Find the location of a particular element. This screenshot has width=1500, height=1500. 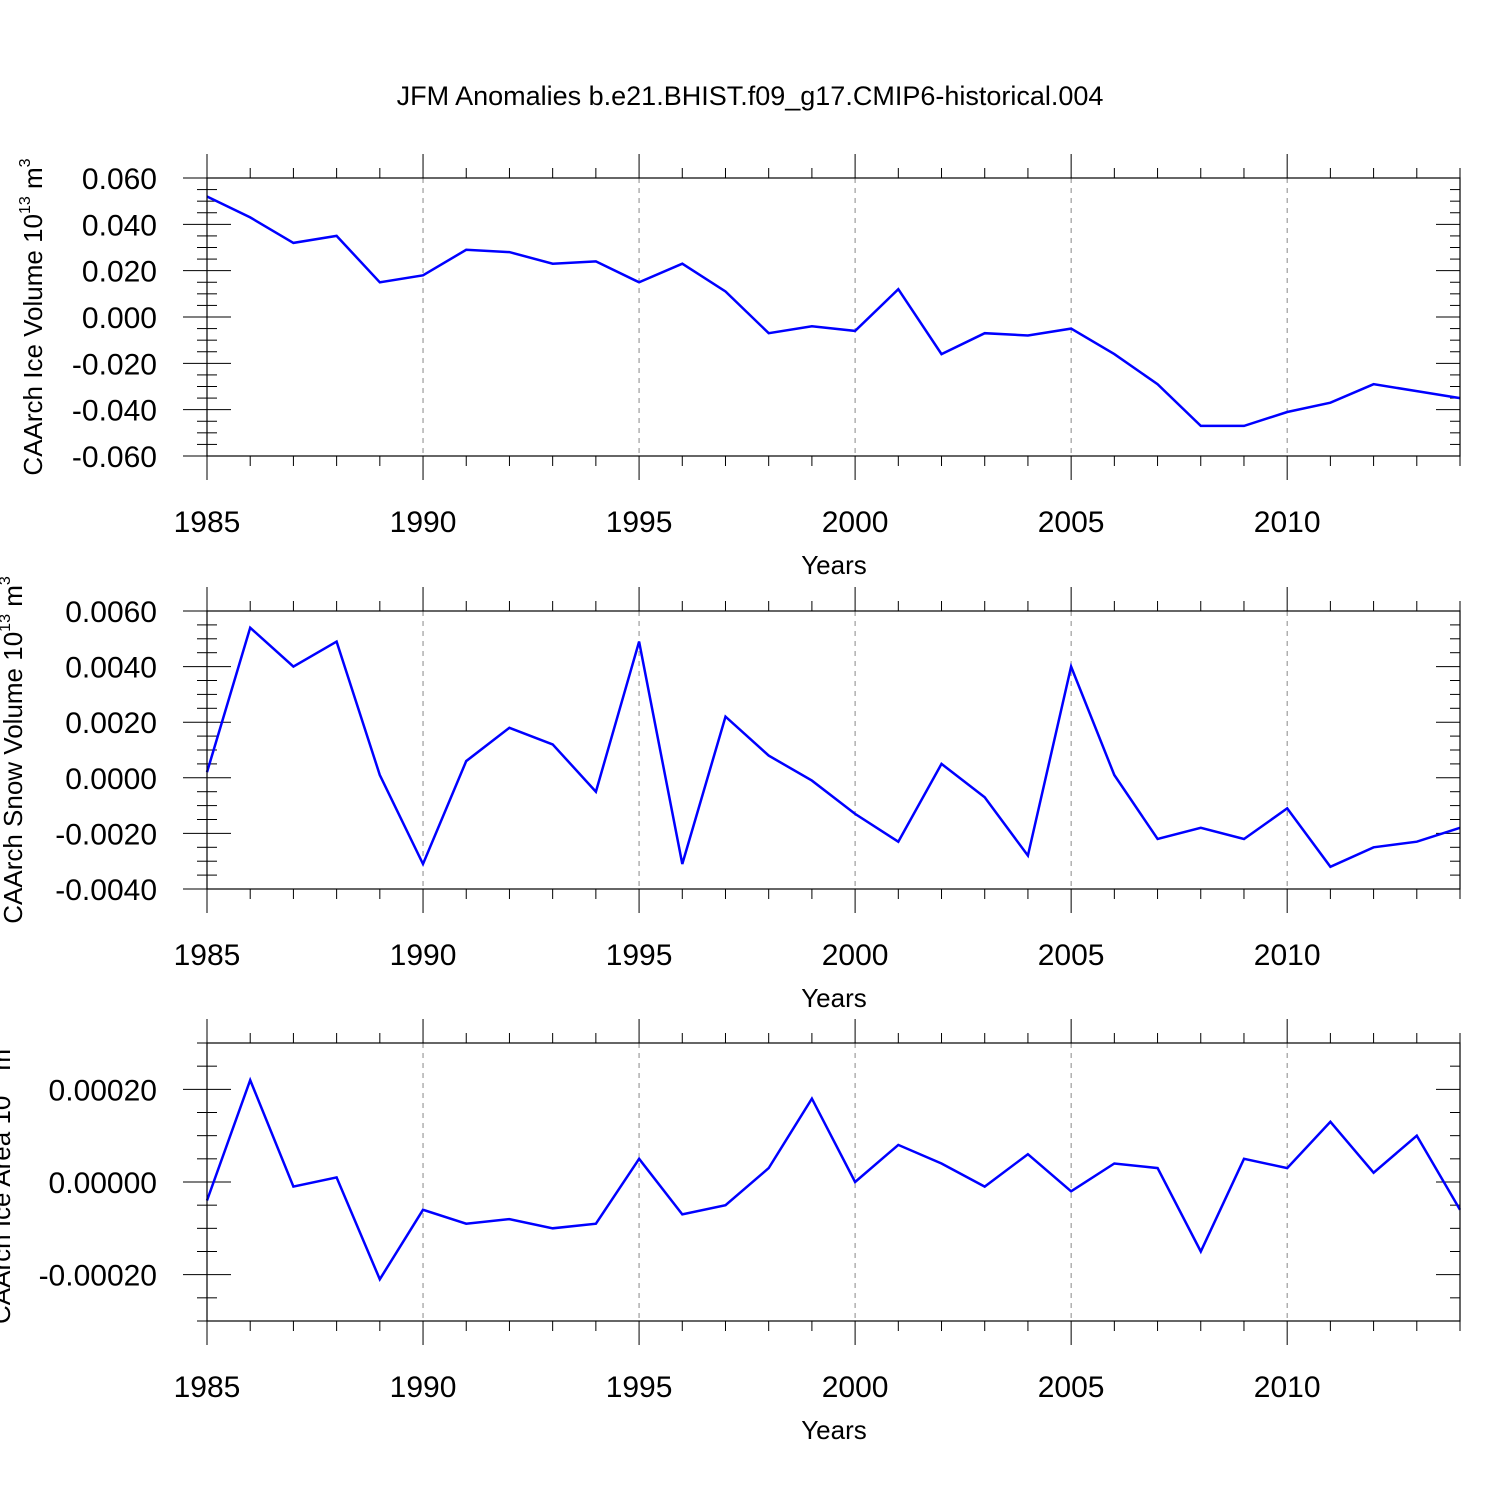

y-tick-label: -0.0040 is located at coordinates (106, 890).